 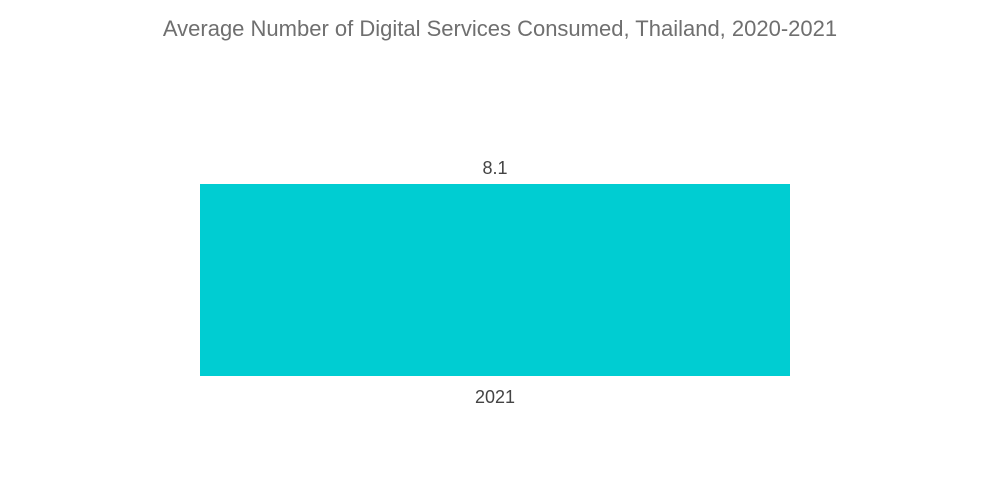 I want to click on data-label-2021: 8.1, so click(x=494, y=168).